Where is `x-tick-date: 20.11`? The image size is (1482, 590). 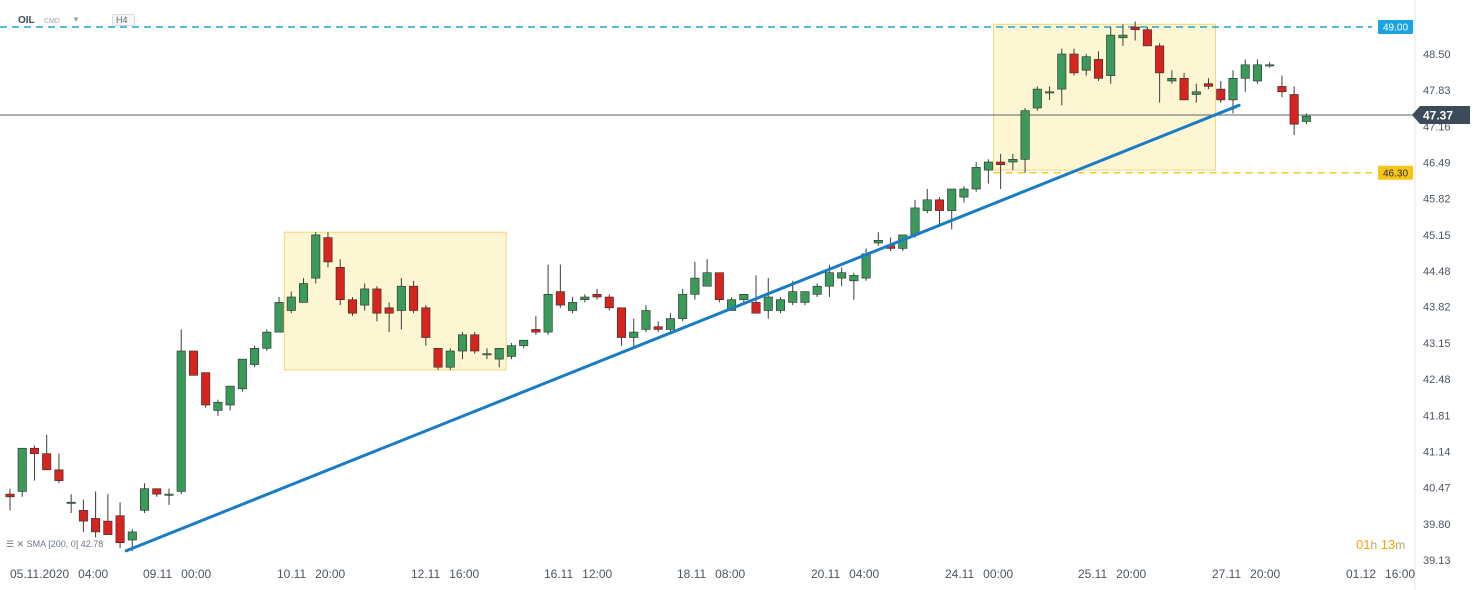 x-tick-date: 20.11 is located at coordinates (825, 574).